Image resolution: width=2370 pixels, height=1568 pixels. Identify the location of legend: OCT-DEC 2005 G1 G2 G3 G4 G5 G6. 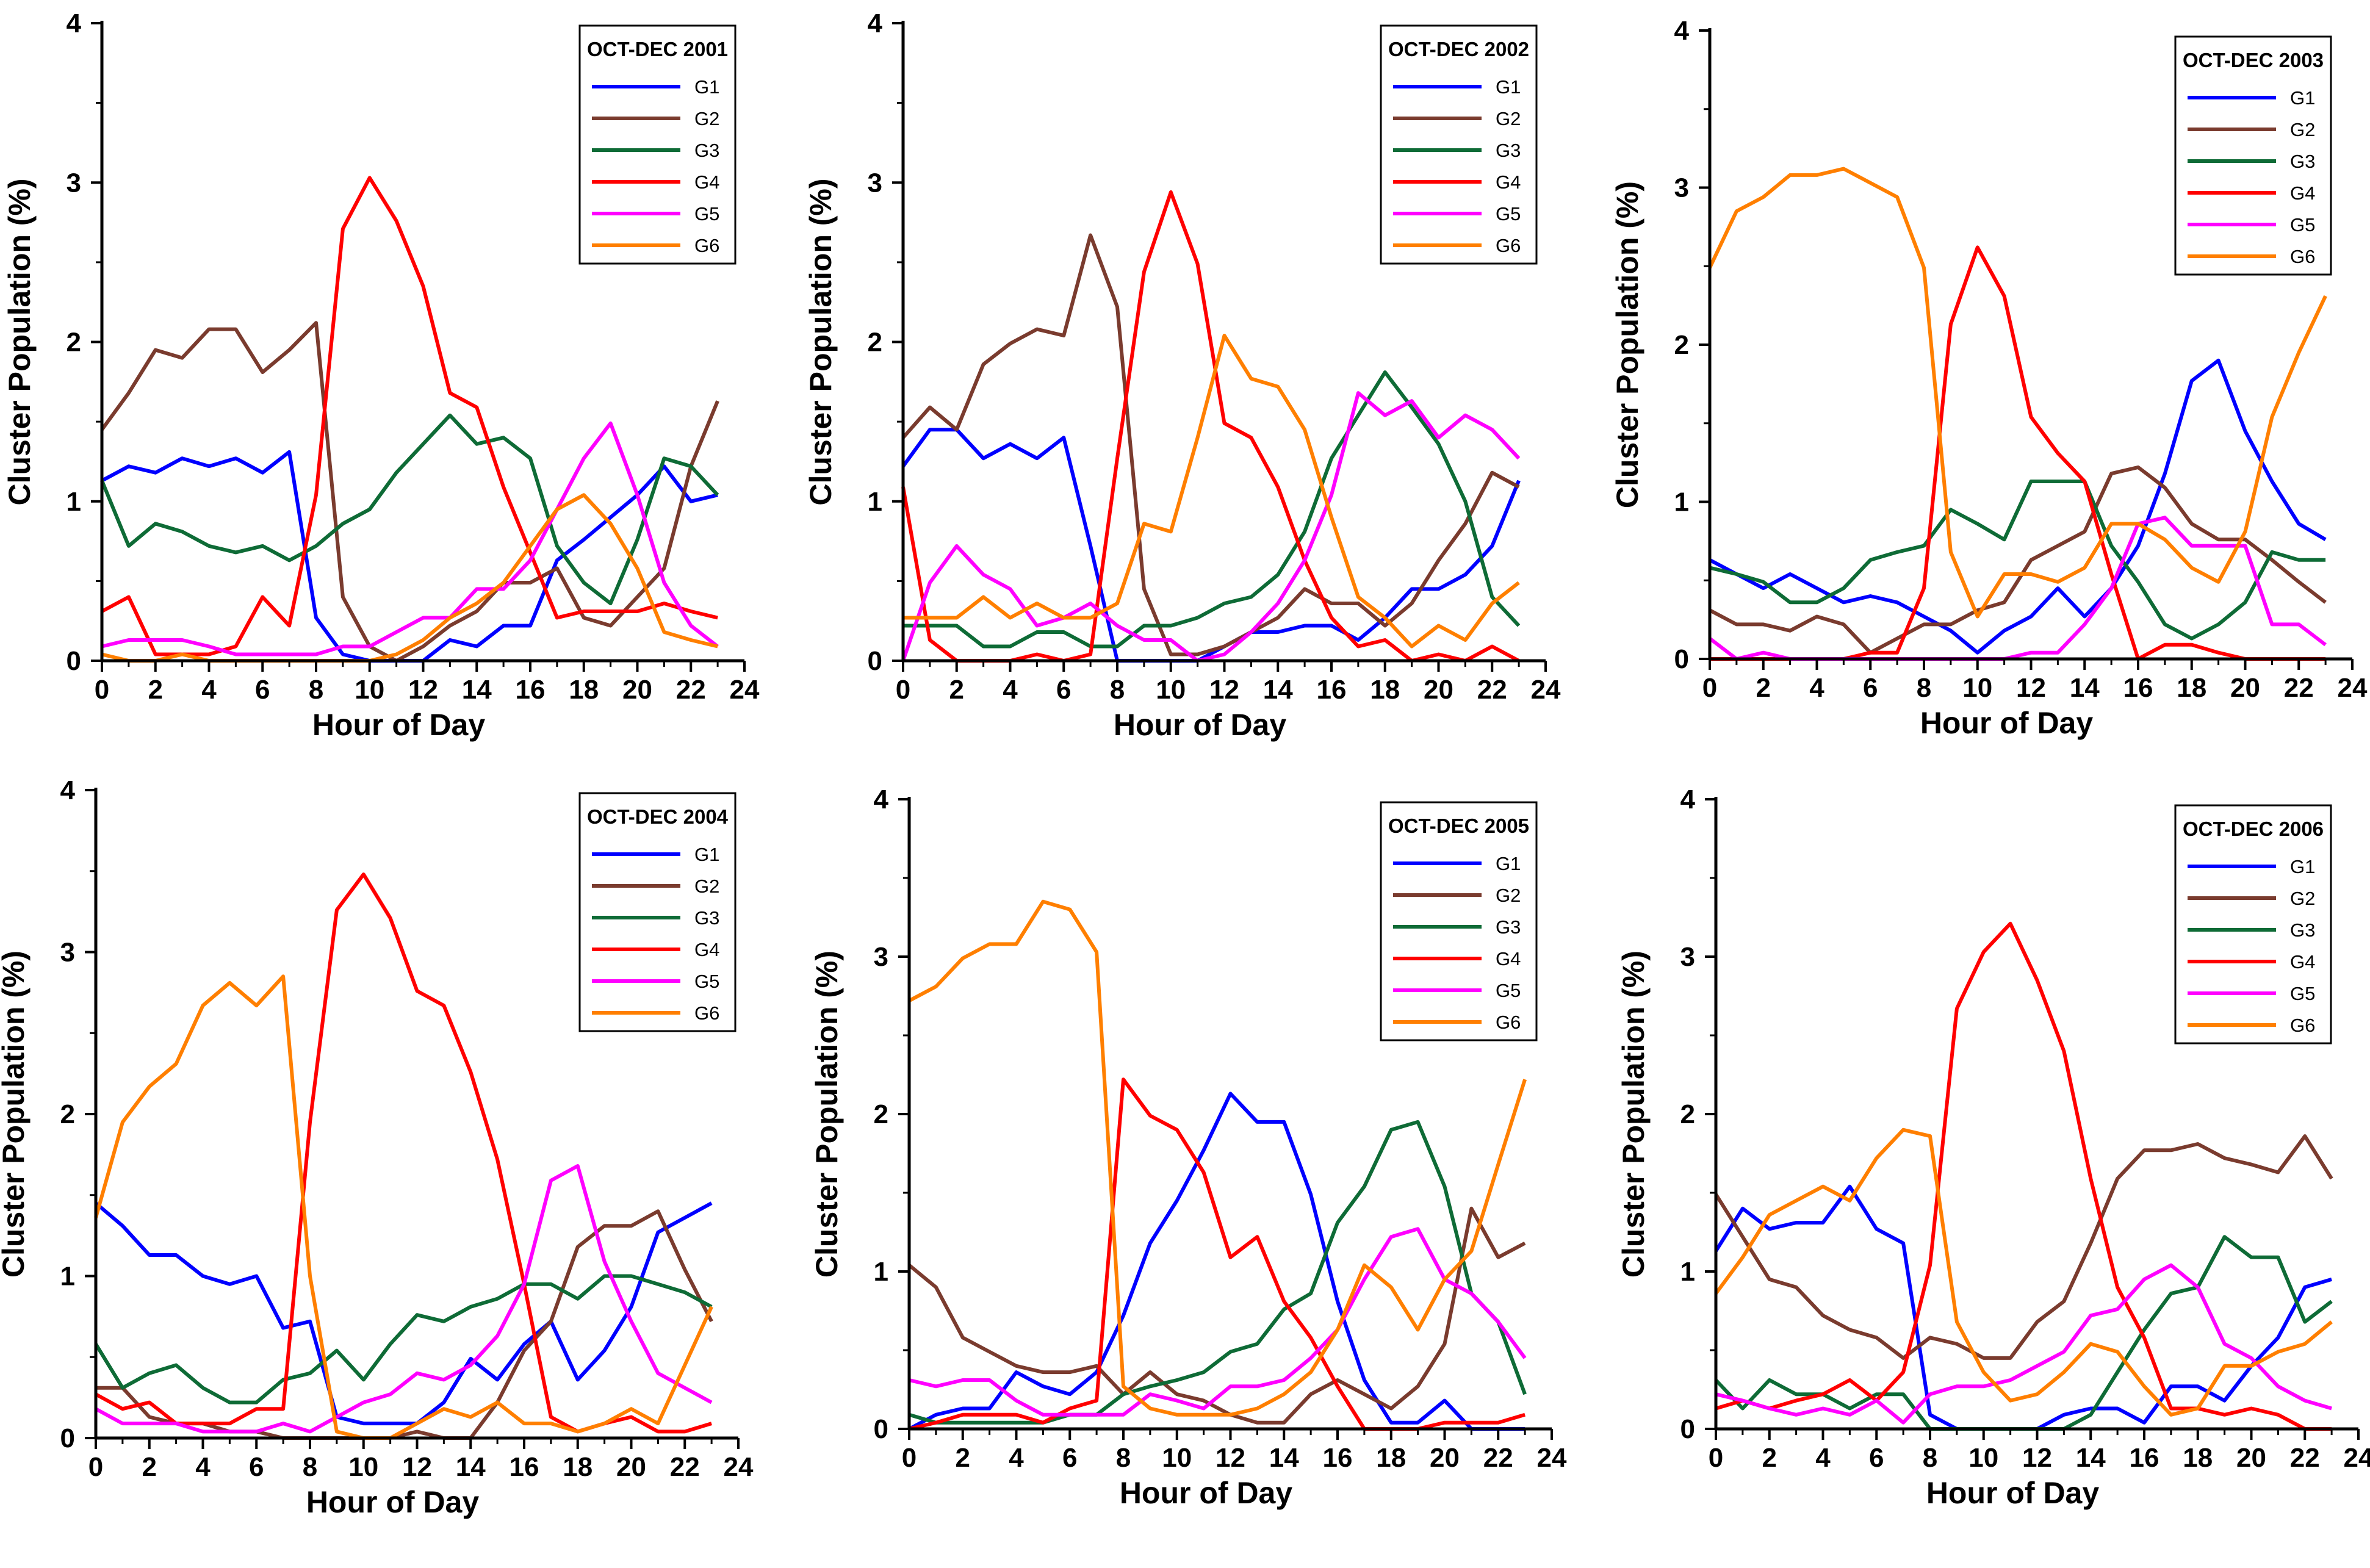
(1459, 921).